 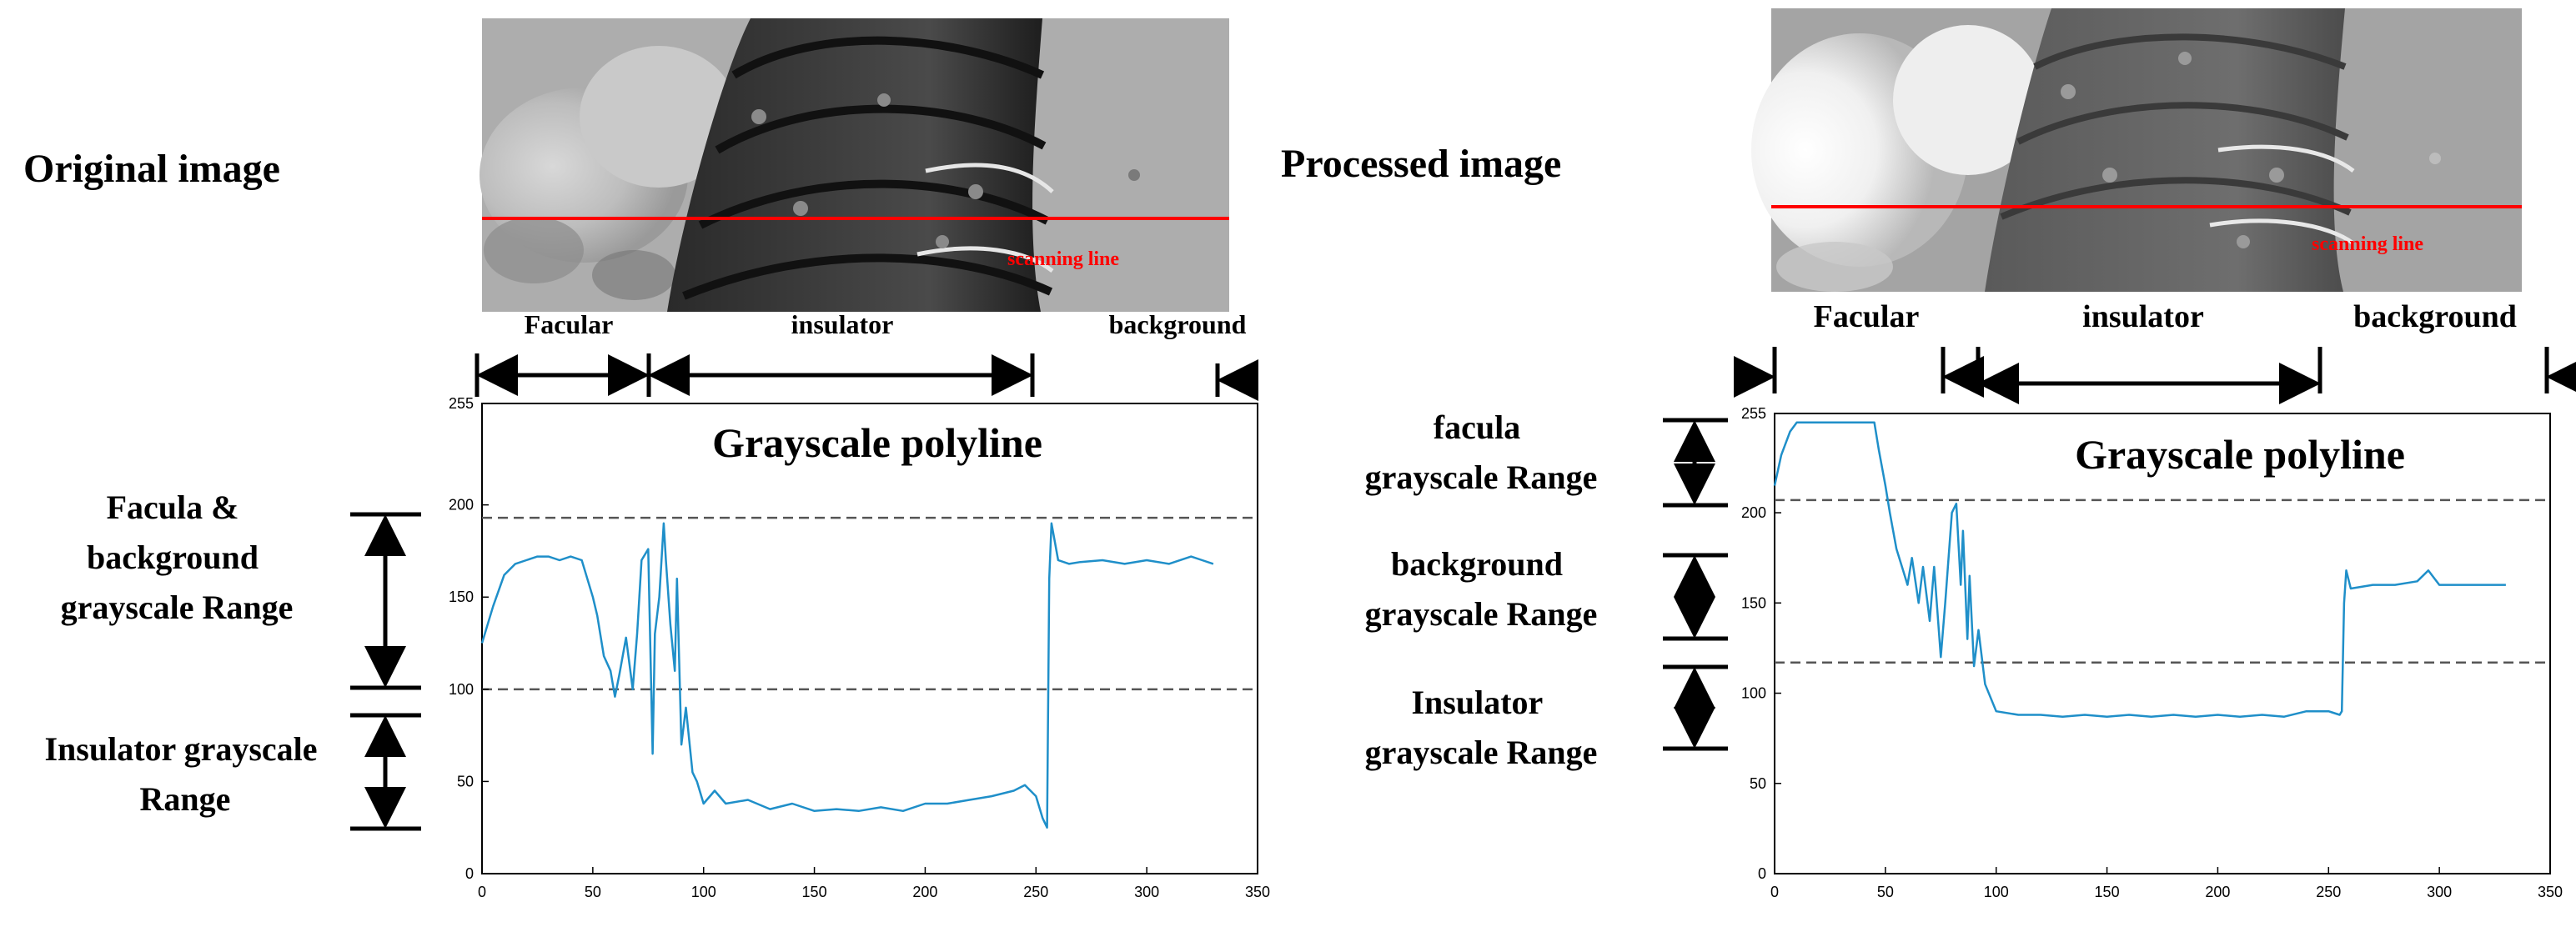 I want to click on right-middle-range-label: background grayscale Range, so click(x=1481, y=589).